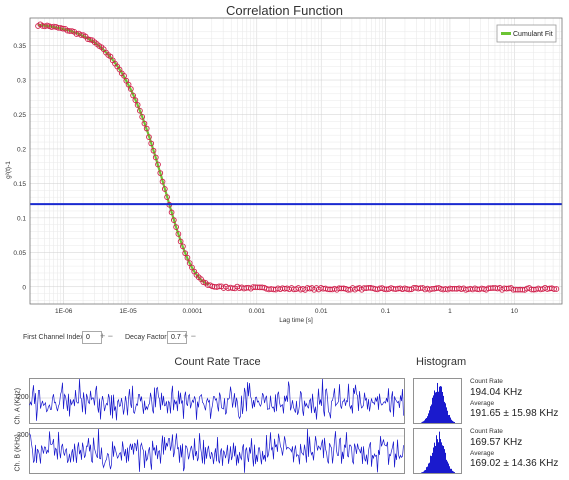  I want to click on x-tick-label: 1, so click(450, 311).